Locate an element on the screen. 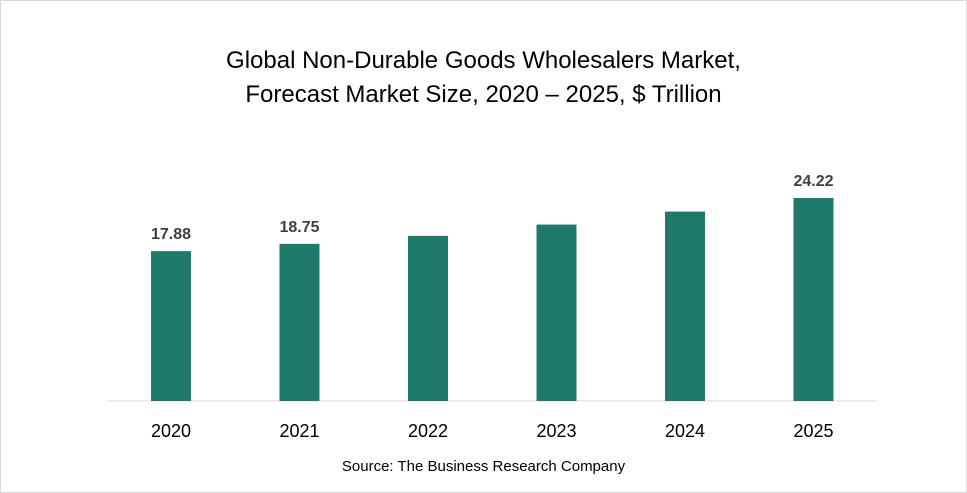 The width and height of the screenshot is (967, 493). bar-2025 is located at coordinates (813, 299).